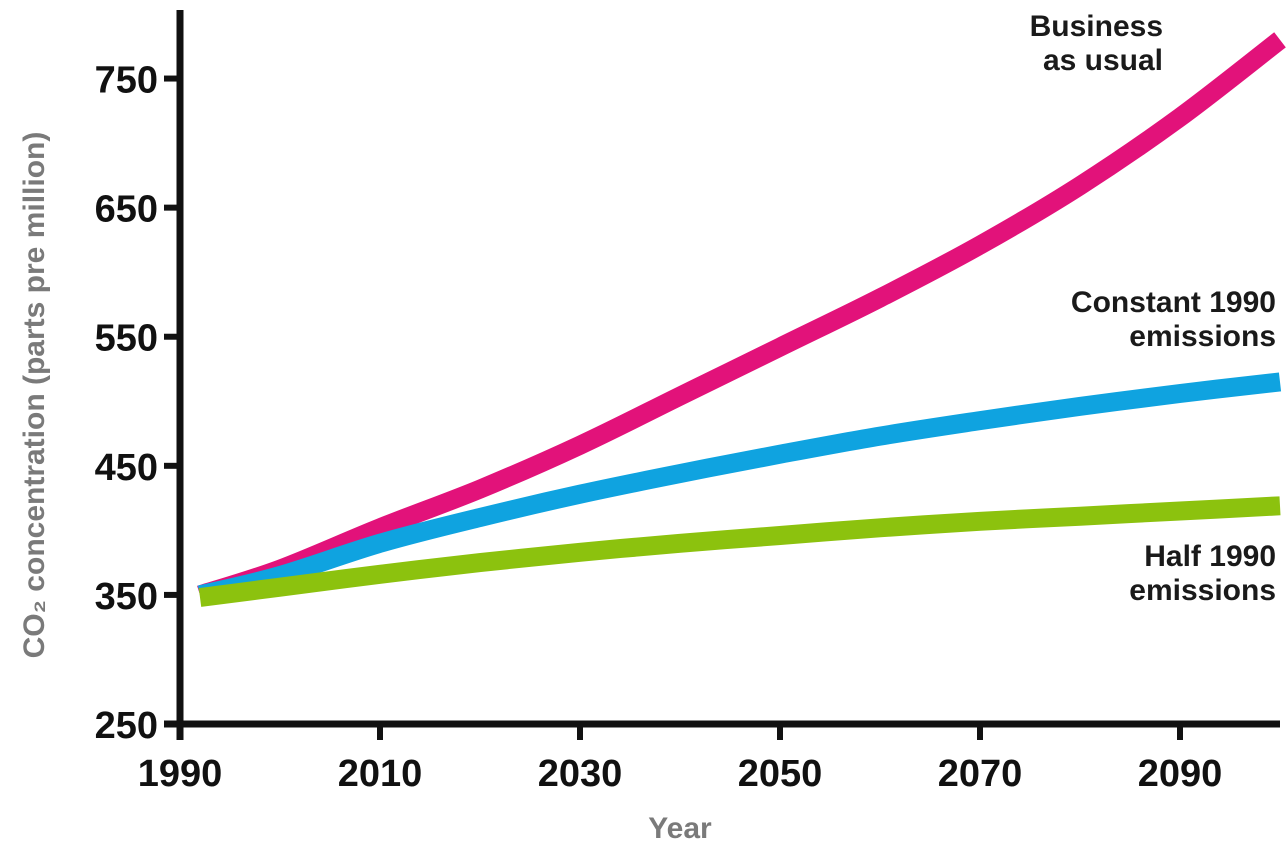  What do you see at coordinates (1210, 556) in the screenshot?
I see `series-label-line: Half 1990` at bounding box center [1210, 556].